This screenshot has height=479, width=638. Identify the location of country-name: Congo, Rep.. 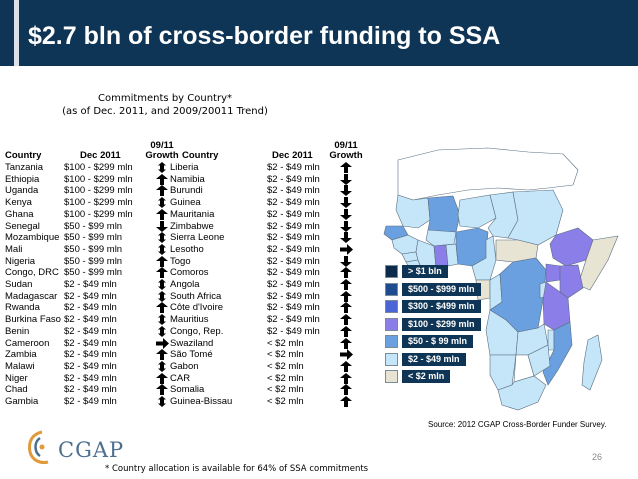
(197, 331).